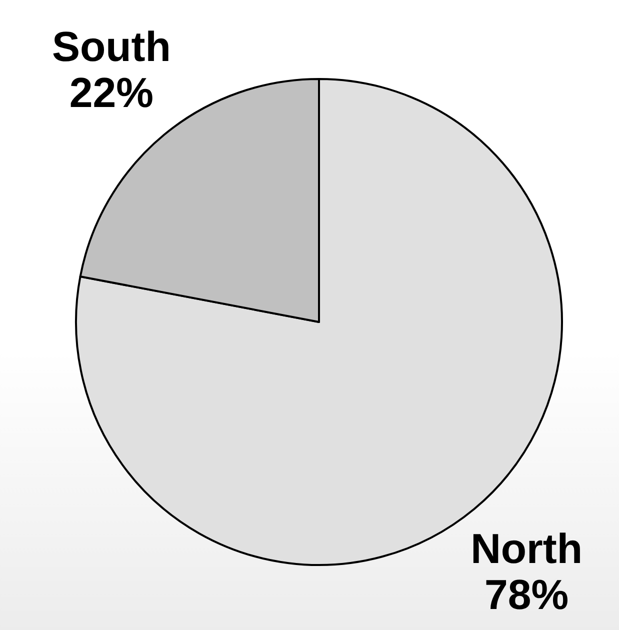 The width and height of the screenshot is (619, 630). Describe the element at coordinates (526, 594) in the screenshot. I see `data-label: 78%` at that location.